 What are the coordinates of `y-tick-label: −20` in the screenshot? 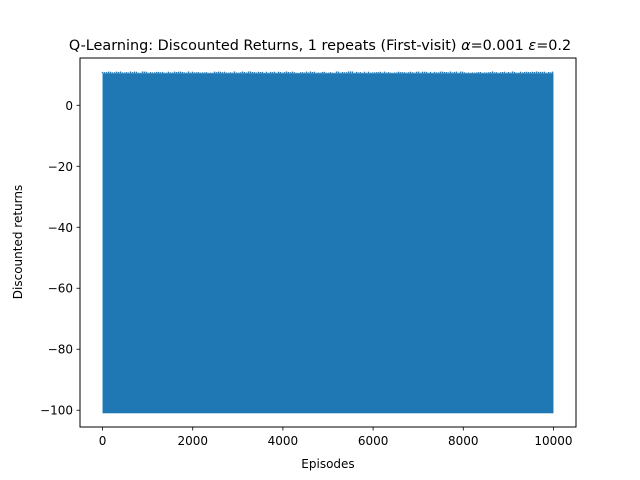 It's located at (60, 167).